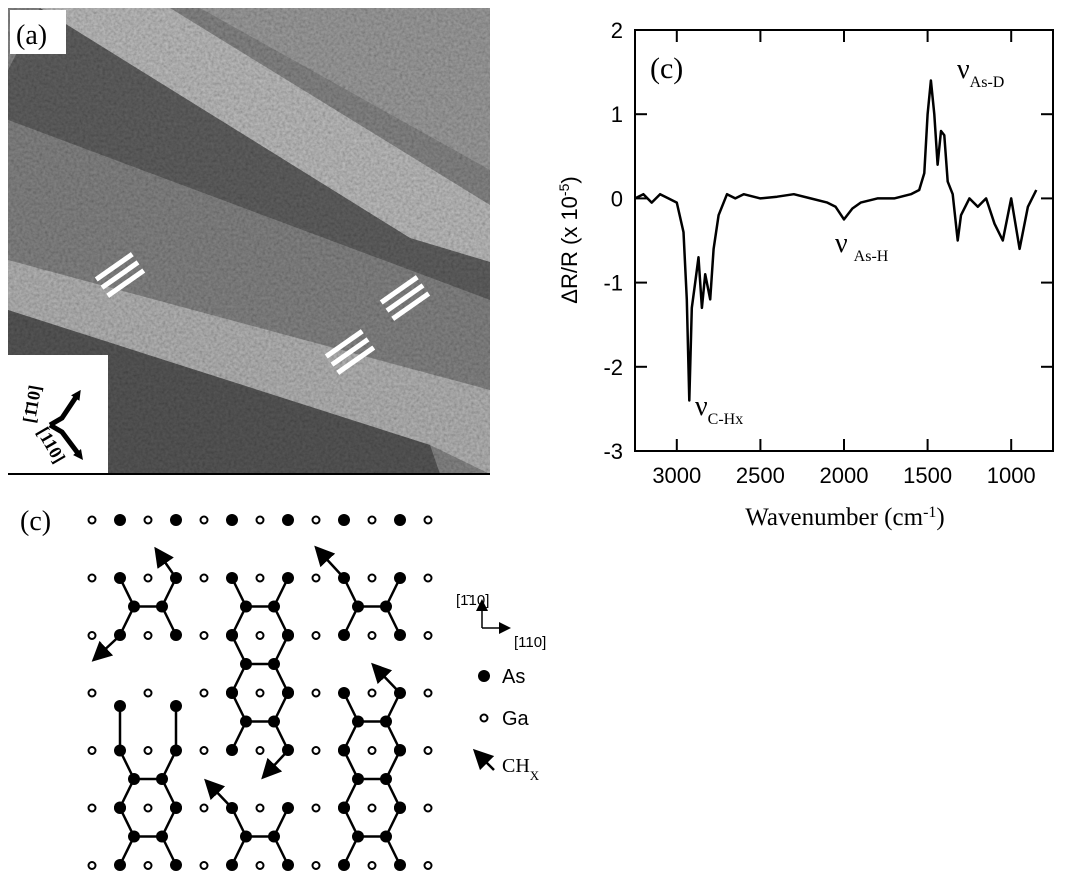  I want to click on diagram-axes, so click(493, 616).